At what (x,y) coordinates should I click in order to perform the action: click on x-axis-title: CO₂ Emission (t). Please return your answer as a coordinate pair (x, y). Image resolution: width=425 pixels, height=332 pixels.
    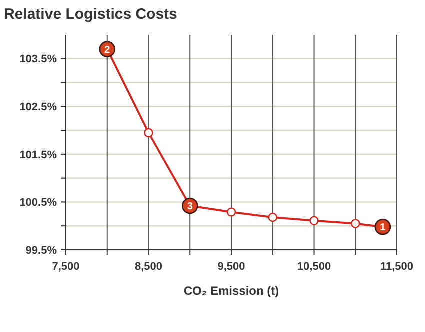
    Looking at the image, I should click on (232, 291).